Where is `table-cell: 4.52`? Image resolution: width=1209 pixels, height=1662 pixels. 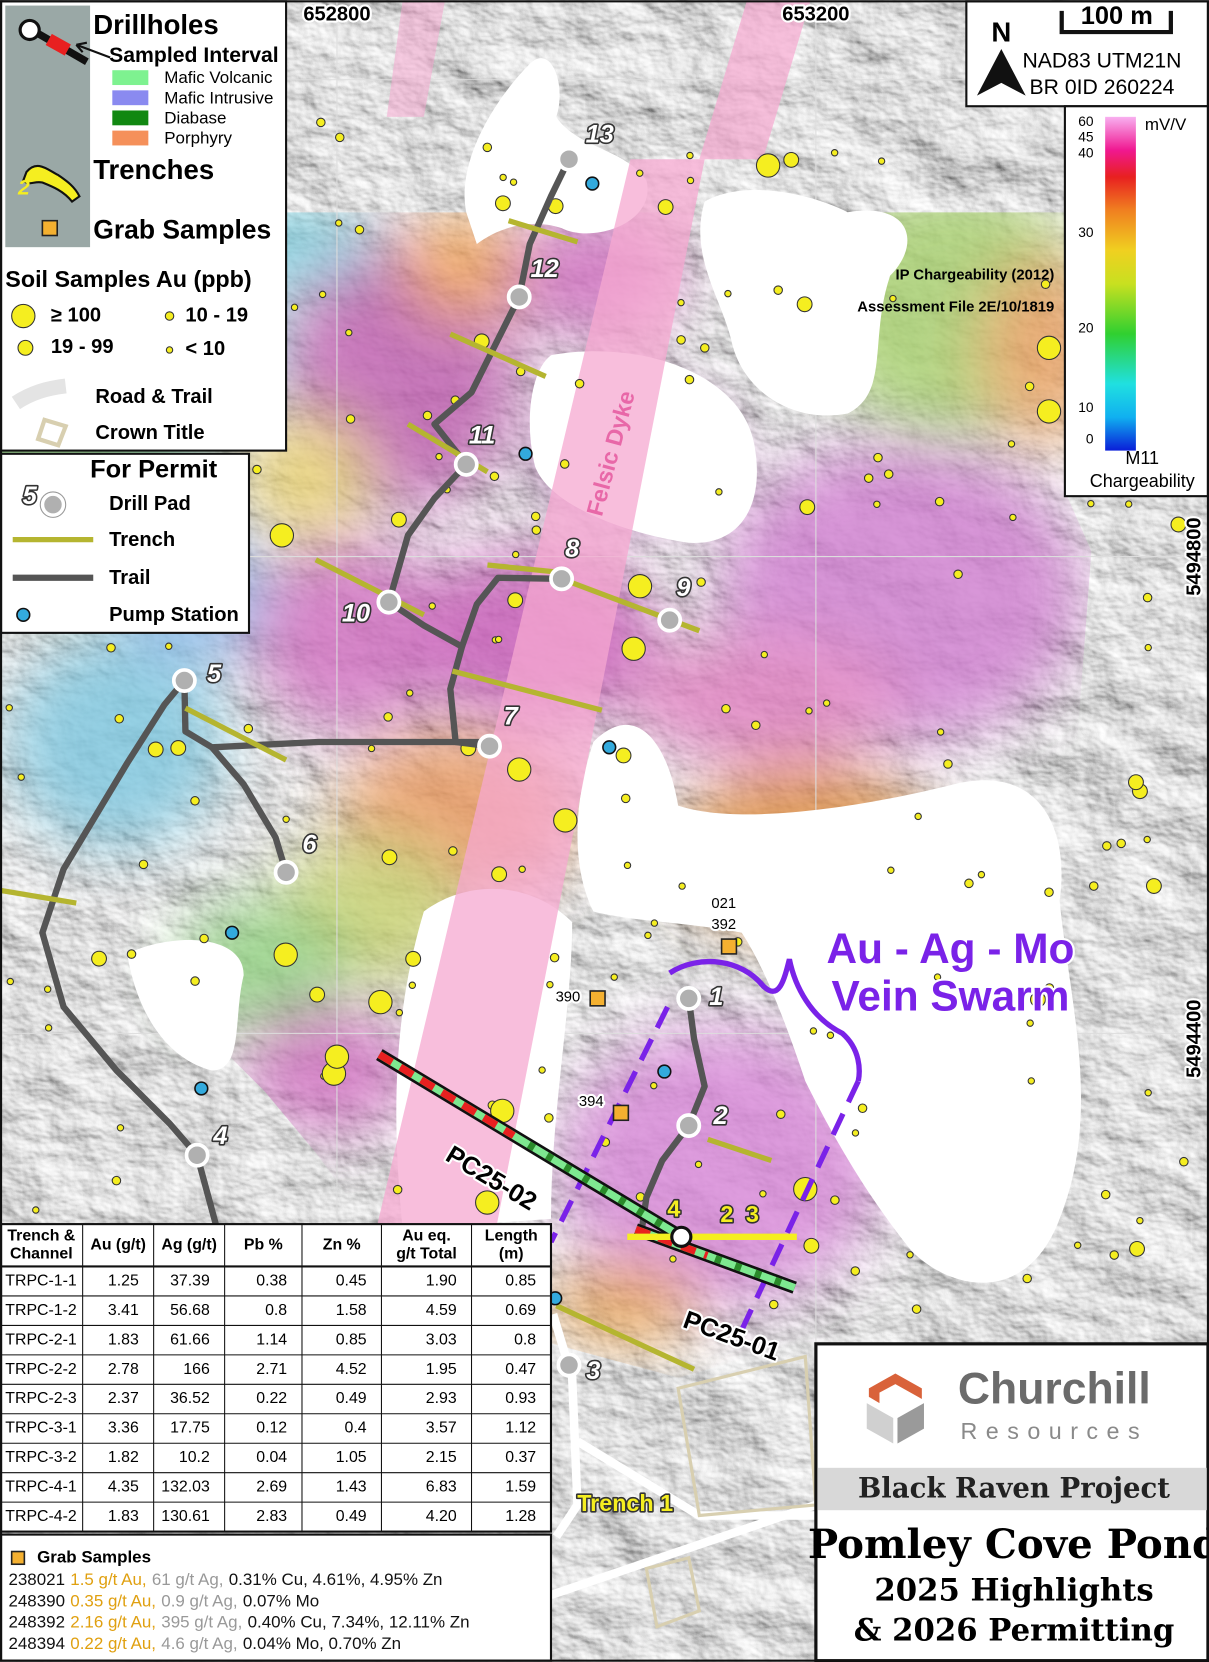
table-cell: 4.52 is located at coordinates (351, 1369).